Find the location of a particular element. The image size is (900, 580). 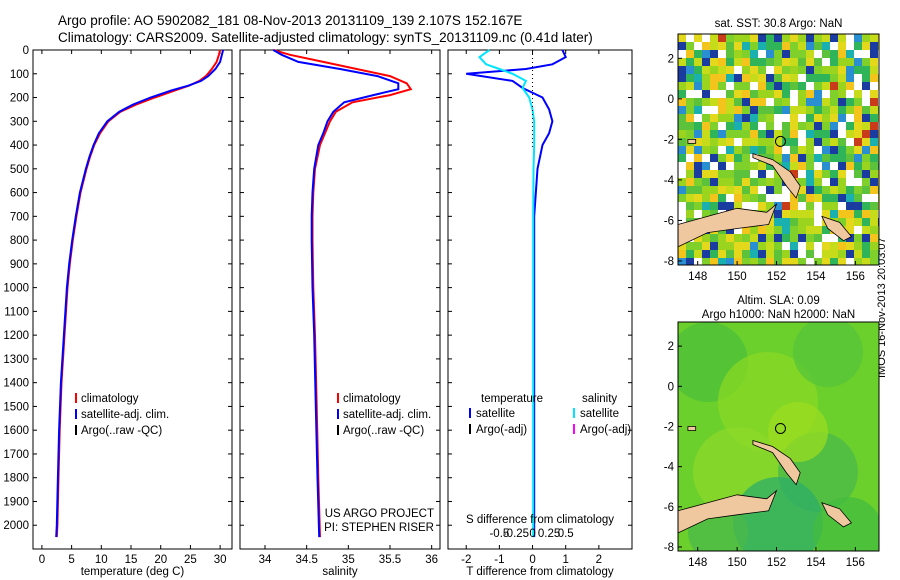

x-tick-label: 0 is located at coordinates (532, 560).